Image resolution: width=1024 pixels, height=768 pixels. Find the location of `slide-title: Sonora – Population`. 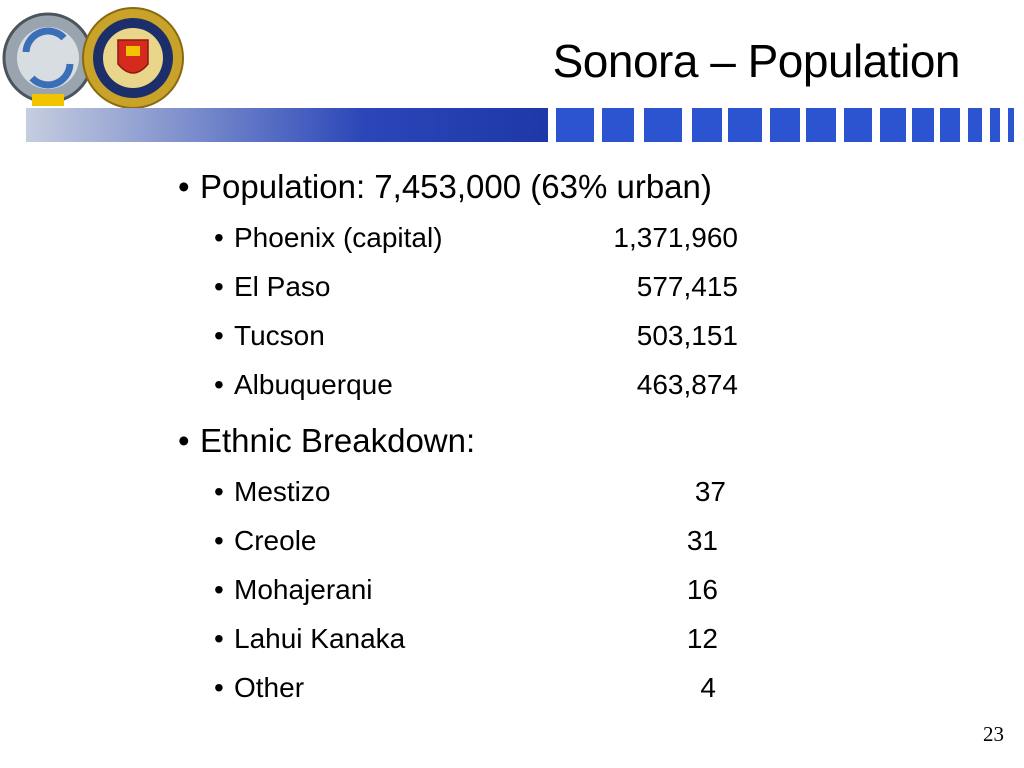

slide-title: Sonora – Population is located at coordinates (756, 61).